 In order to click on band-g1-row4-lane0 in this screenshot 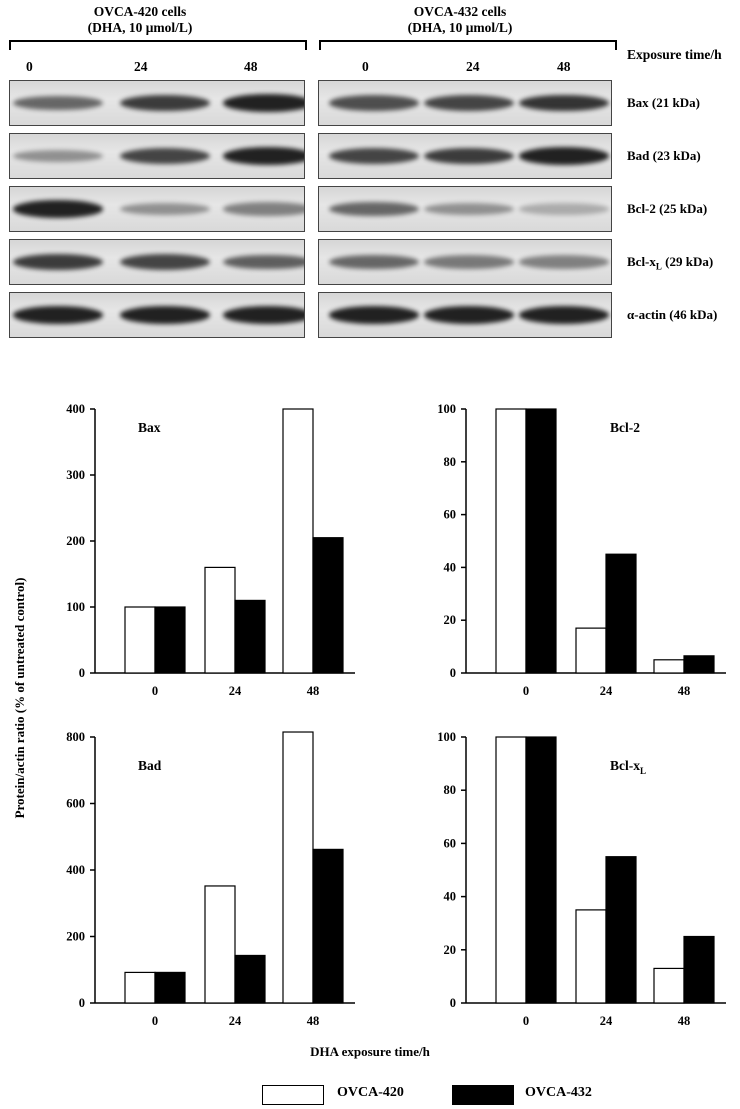, I will do `click(58, 315)`.